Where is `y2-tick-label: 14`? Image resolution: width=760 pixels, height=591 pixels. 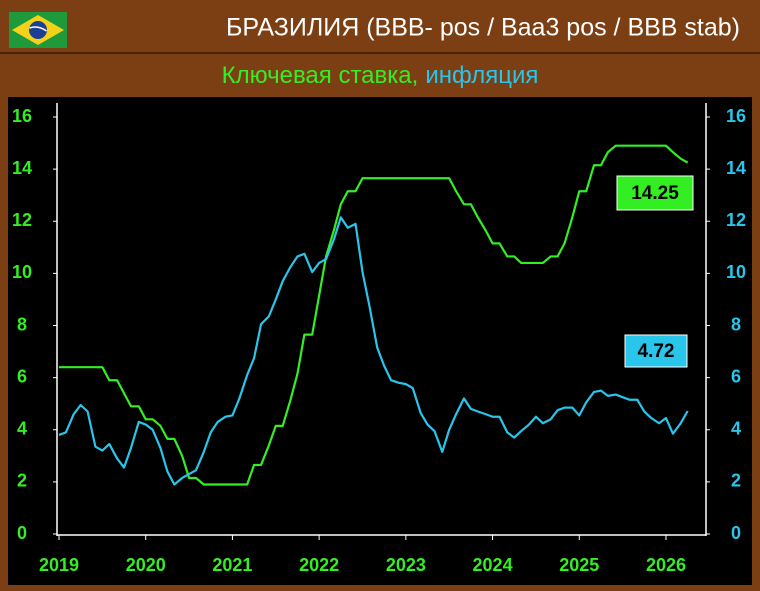 y2-tick-label: 14 is located at coordinates (736, 168).